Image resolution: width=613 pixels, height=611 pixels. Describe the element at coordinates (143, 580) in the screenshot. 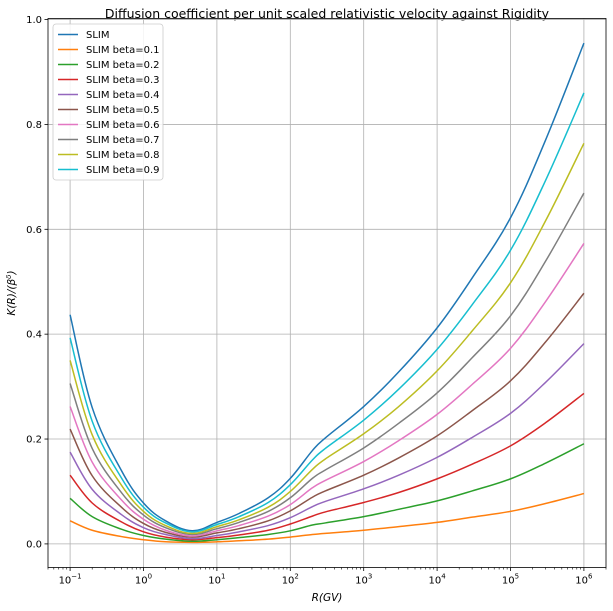

I see `x-tick-label: 10⁰` at that location.